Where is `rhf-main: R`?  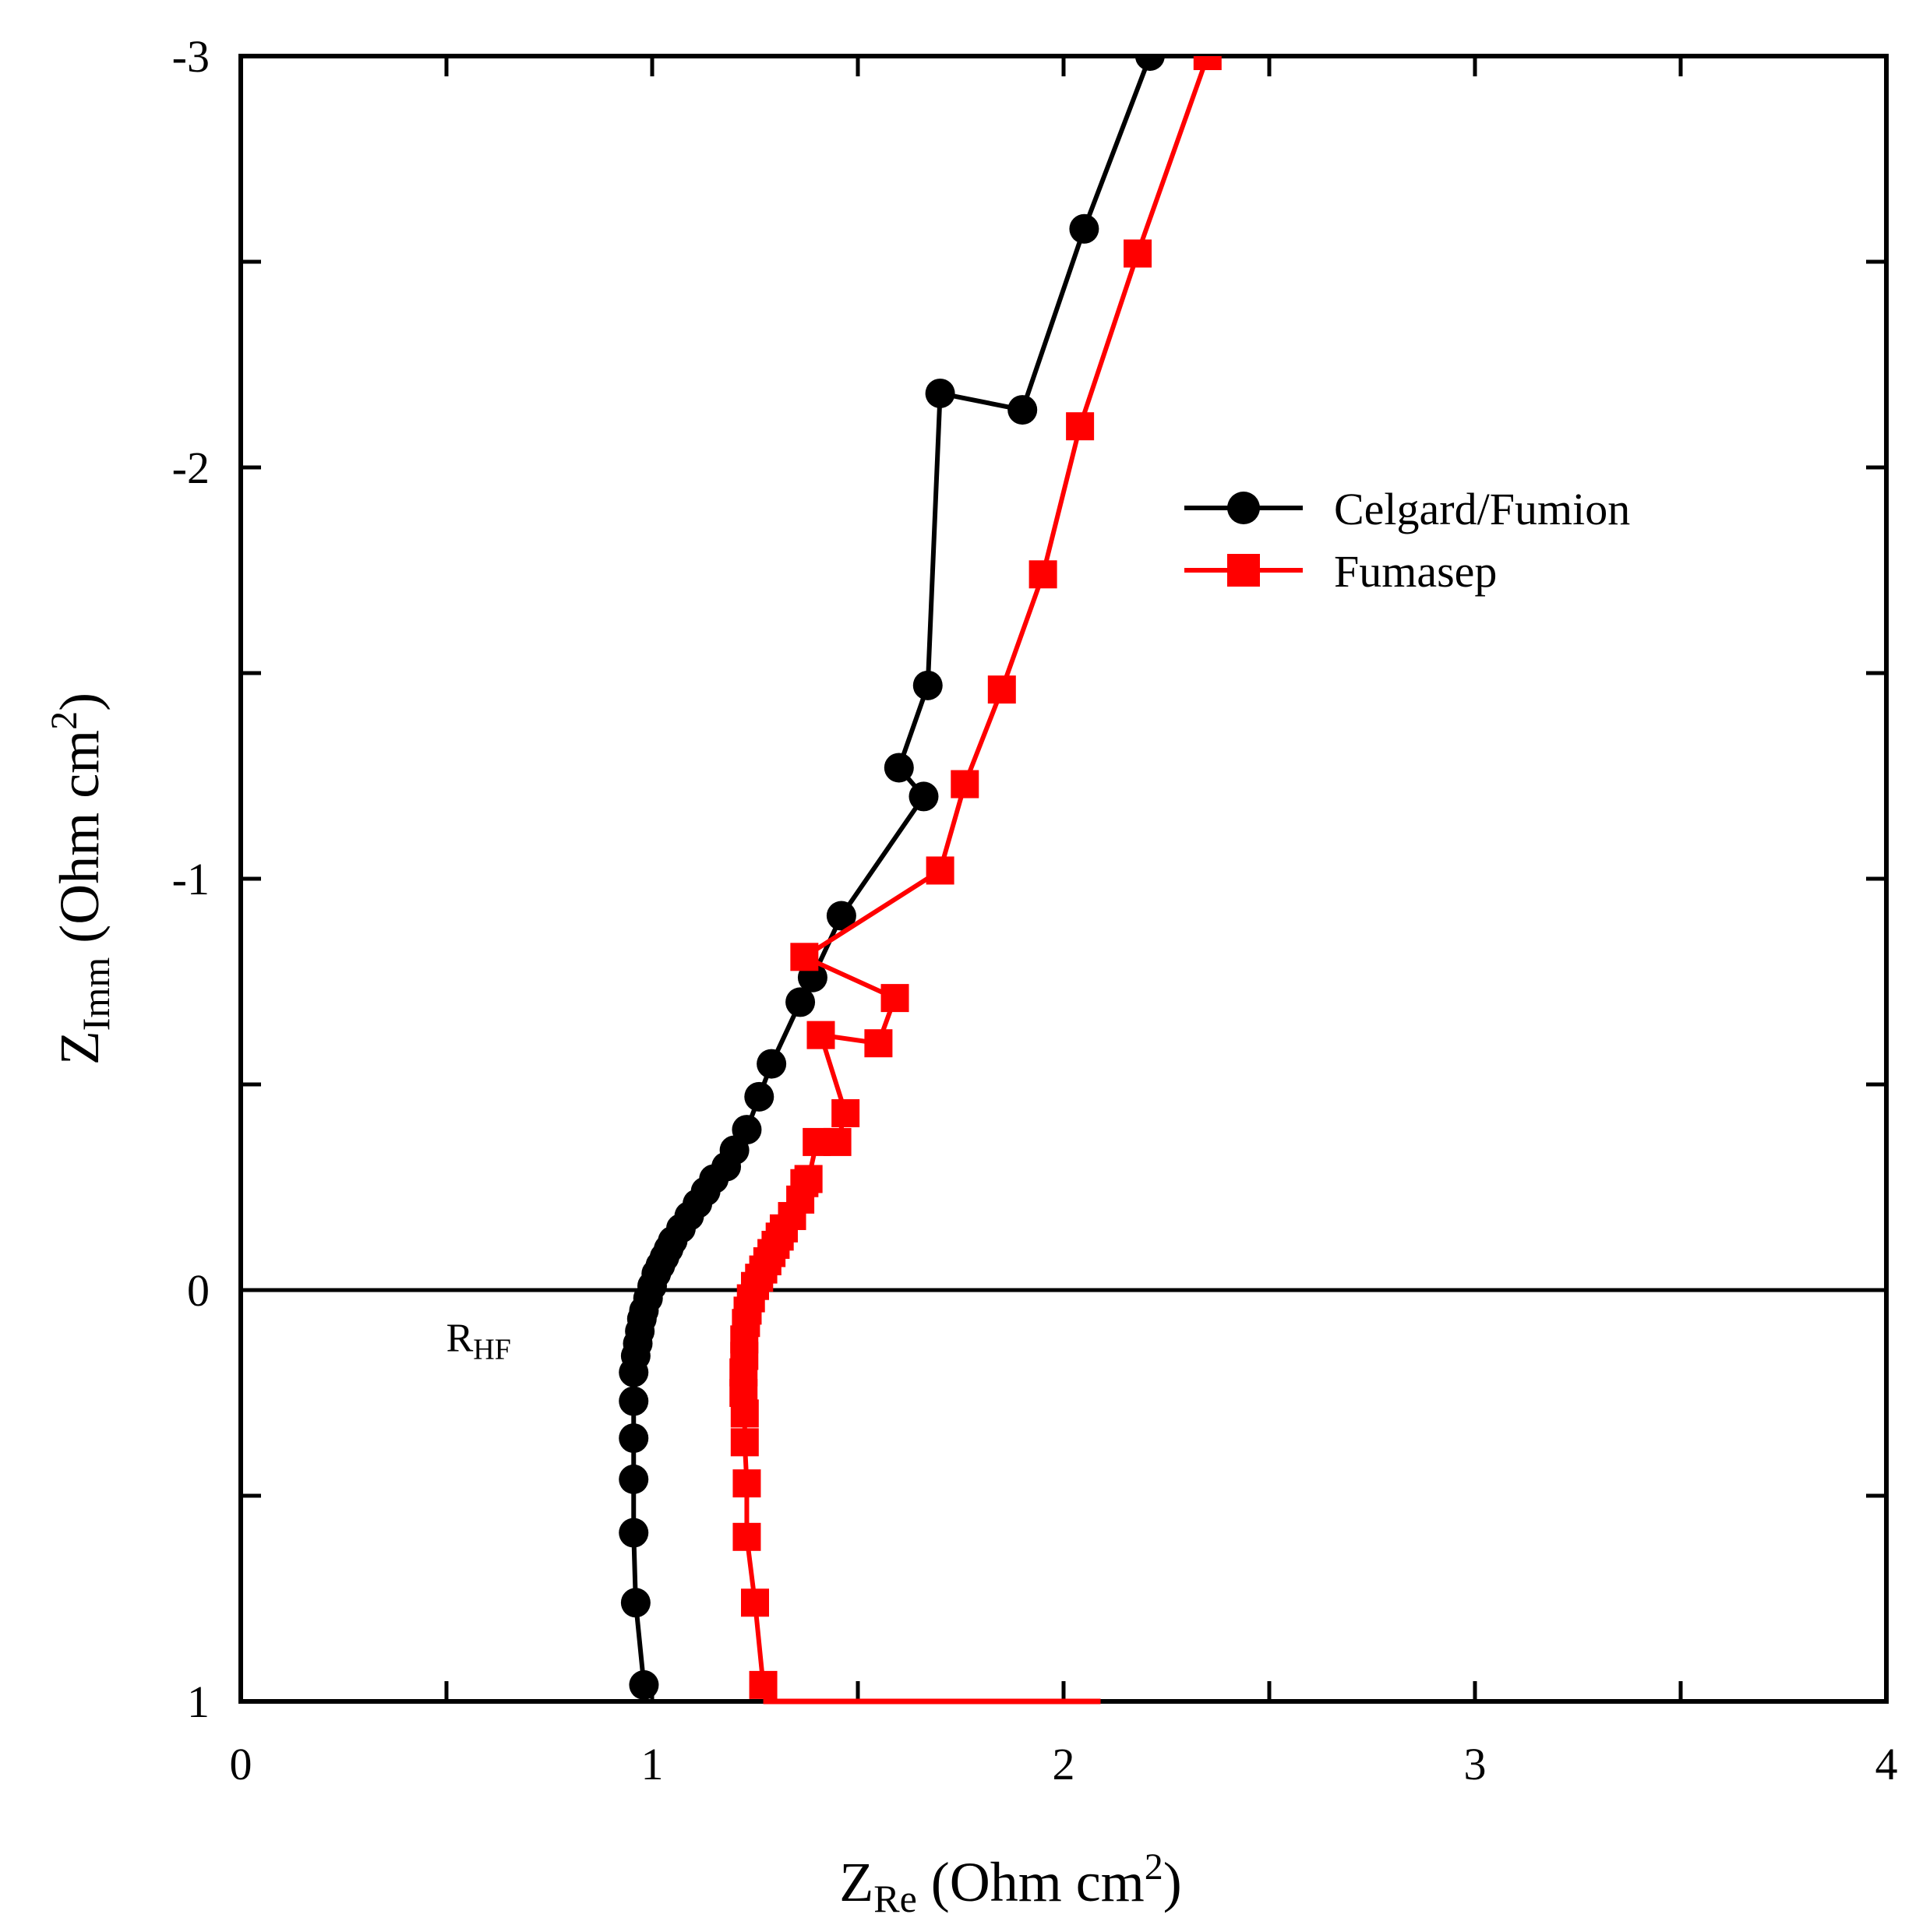
rhf-main: R is located at coordinates (460, 1339).